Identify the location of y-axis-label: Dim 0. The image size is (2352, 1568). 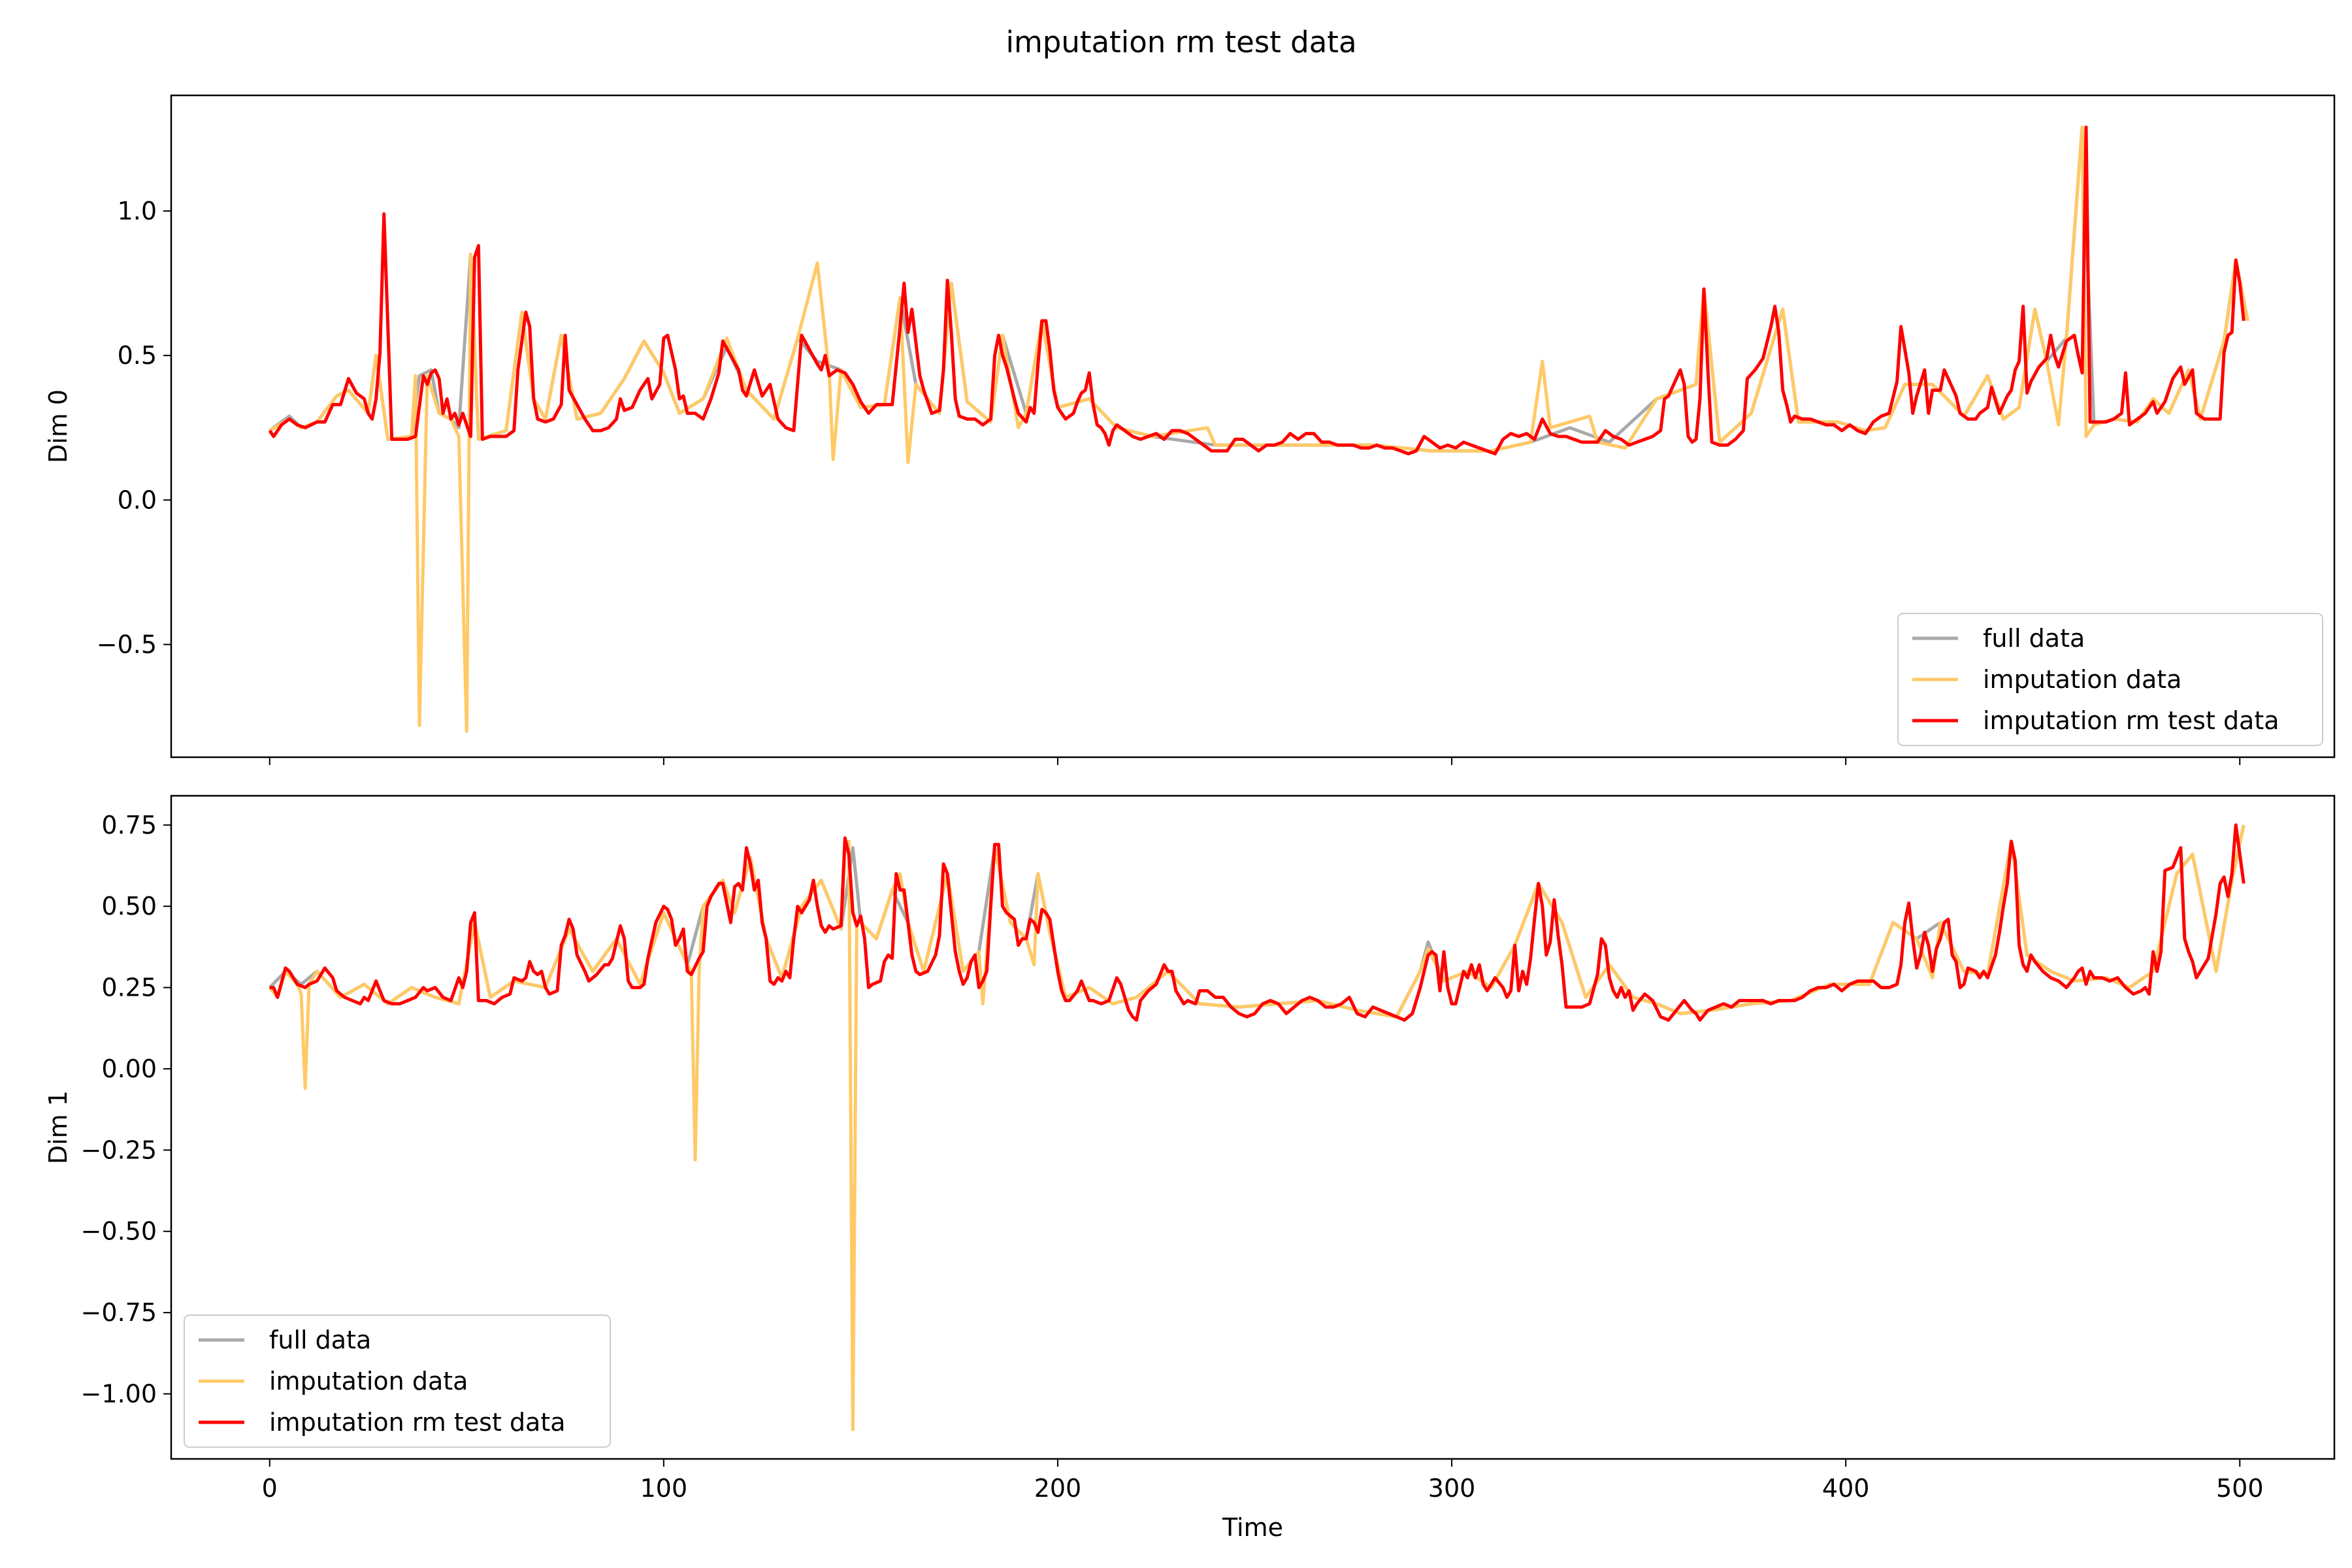
(58, 426).